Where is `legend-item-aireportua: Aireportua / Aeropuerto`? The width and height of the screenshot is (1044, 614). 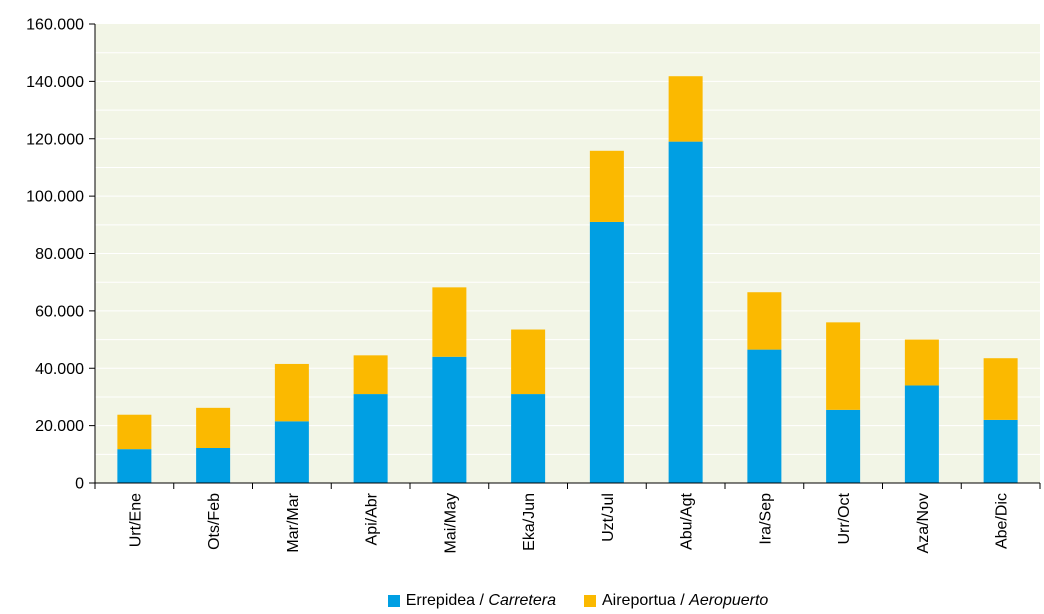
legend-item-aireportua: Aireportua / Aeropuerto is located at coordinates (676, 601).